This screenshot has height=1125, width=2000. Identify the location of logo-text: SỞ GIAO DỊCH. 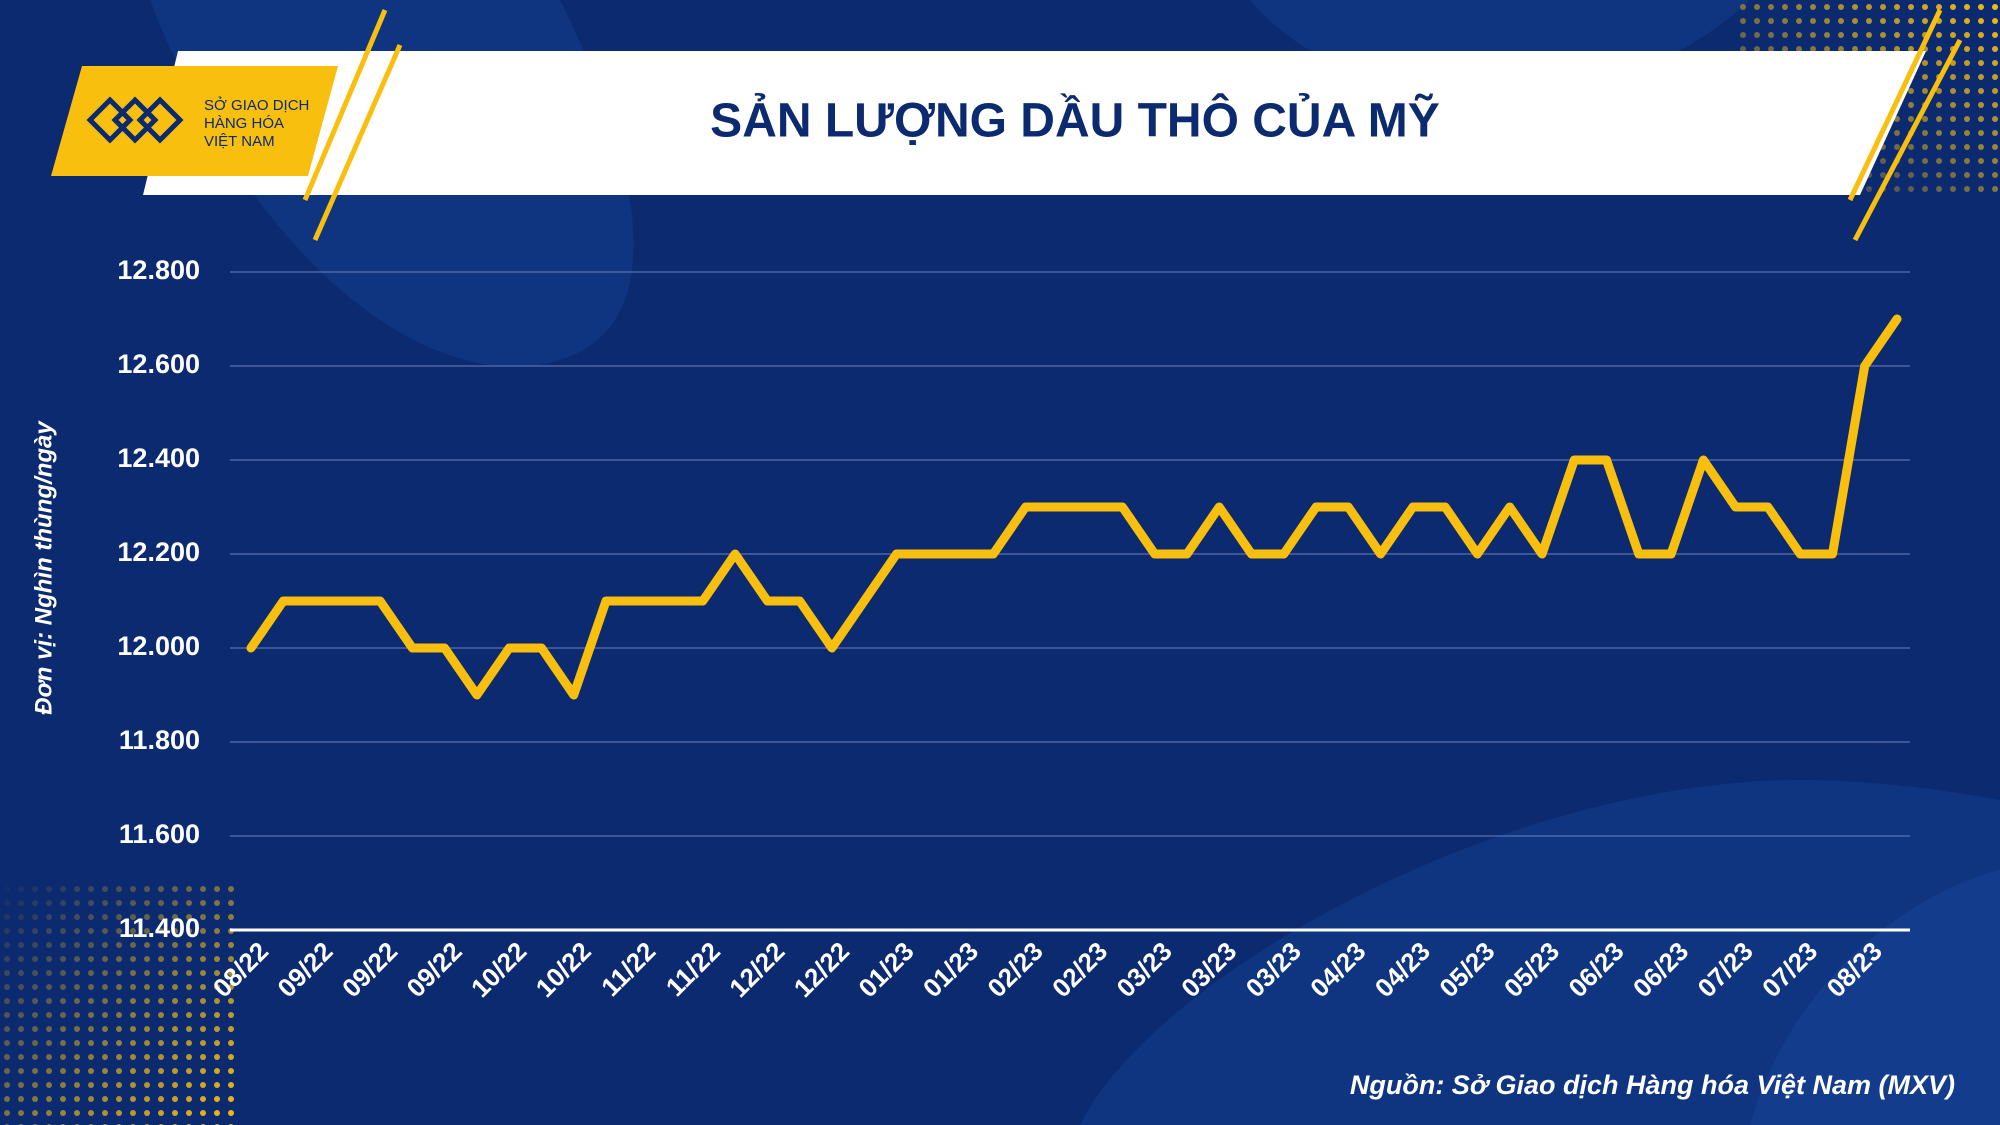
(256, 105).